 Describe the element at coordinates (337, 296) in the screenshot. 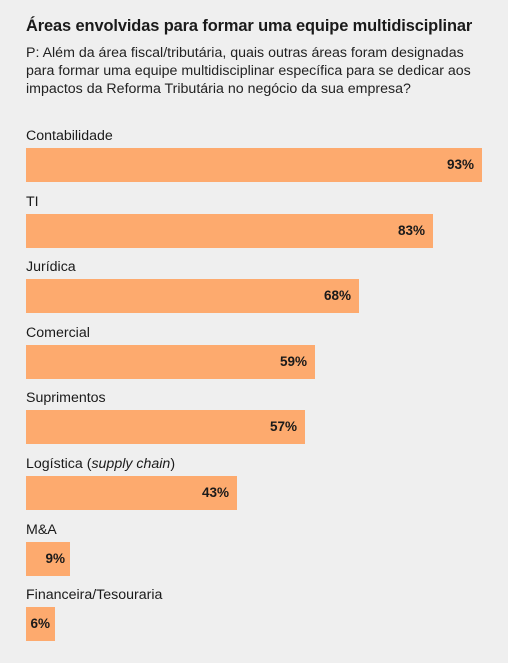

I see `bar-value-label: 68%` at that location.